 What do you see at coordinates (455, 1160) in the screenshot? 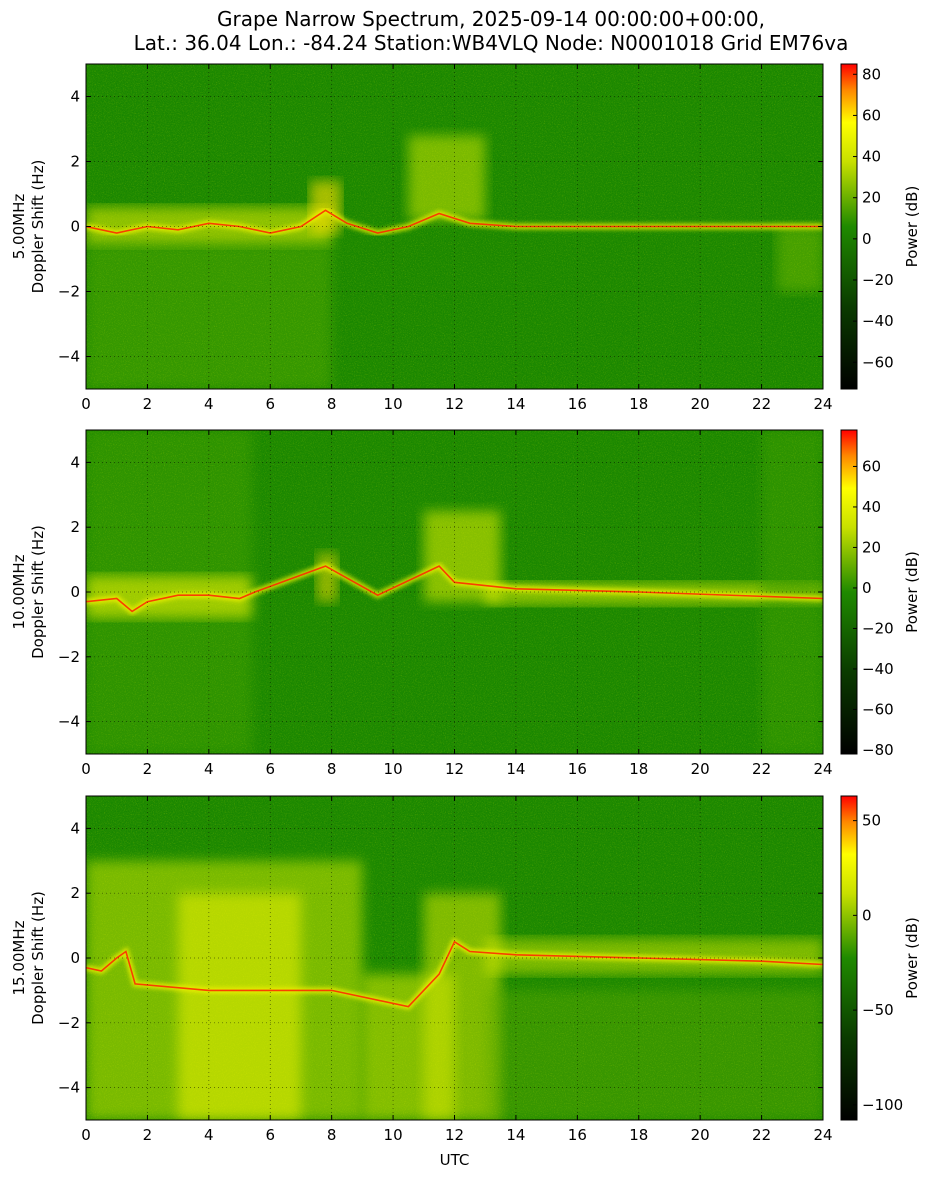
I see `x-axis-label: UTC` at bounding box center [455, 1160].